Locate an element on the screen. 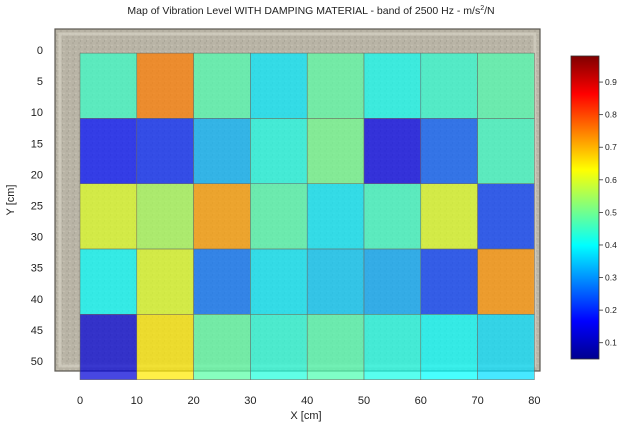 This screenshot has width=622, height=430. x-tick-label: 70 is located at coordinates (477, 401).